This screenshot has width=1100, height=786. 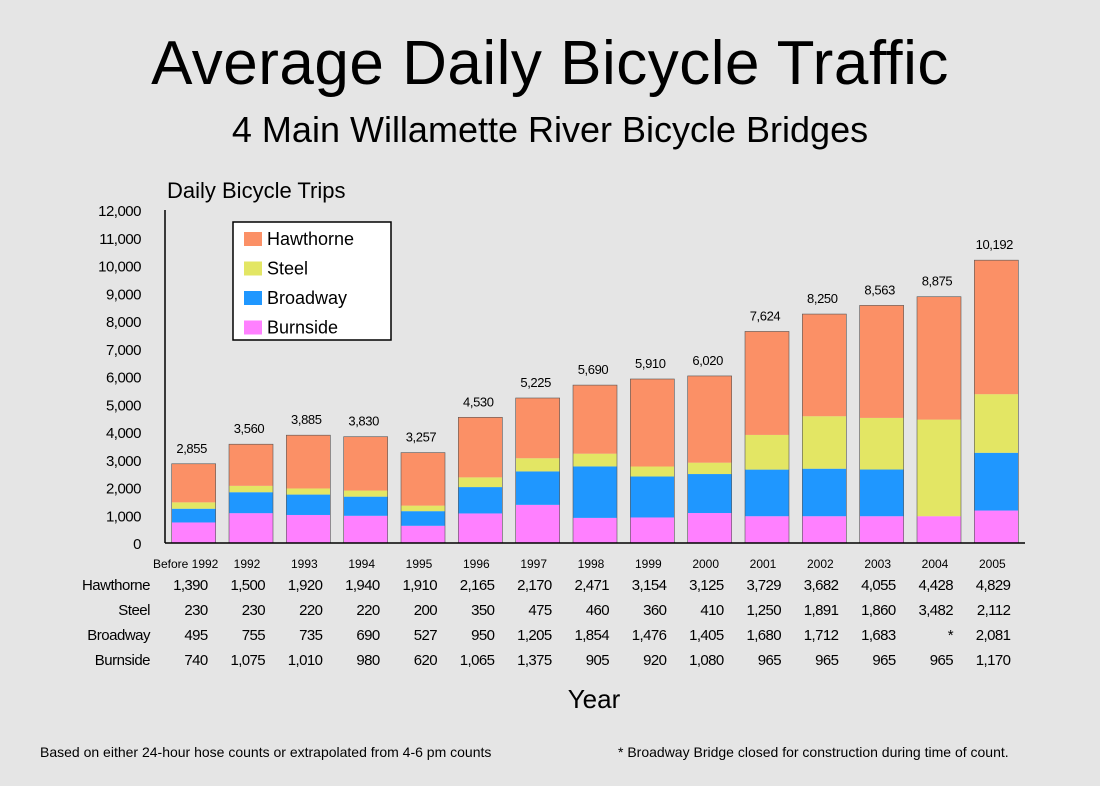 I want to click on total-label: 3,830, so click(x=363, y=421).